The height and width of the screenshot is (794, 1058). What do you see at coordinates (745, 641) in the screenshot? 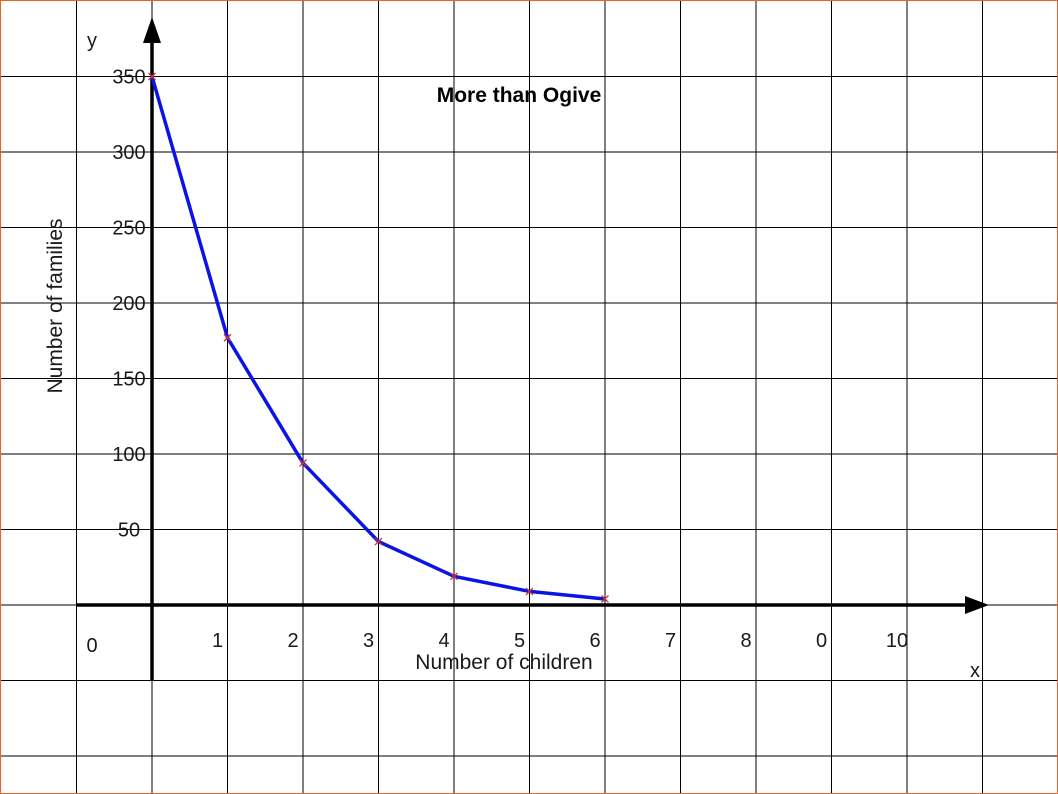
I see `x-tick-label: 8` at bounding box center [745, 641].